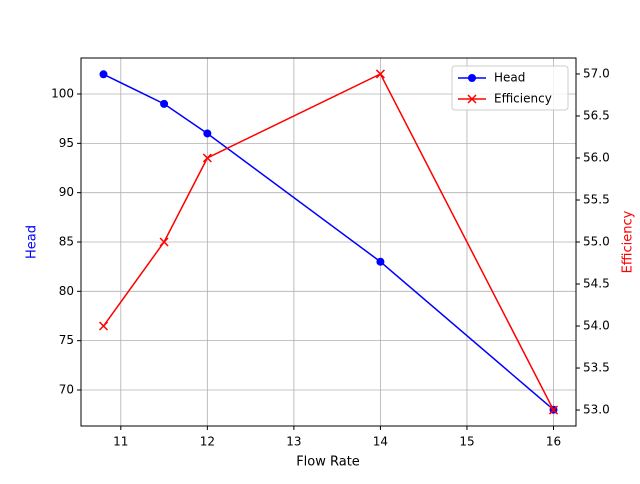 This screenshot has width=640, height=484. Describe the element at coordinates (328, 462) in the screenshot. I see `x-axis-label: Flow Rate` at that location.